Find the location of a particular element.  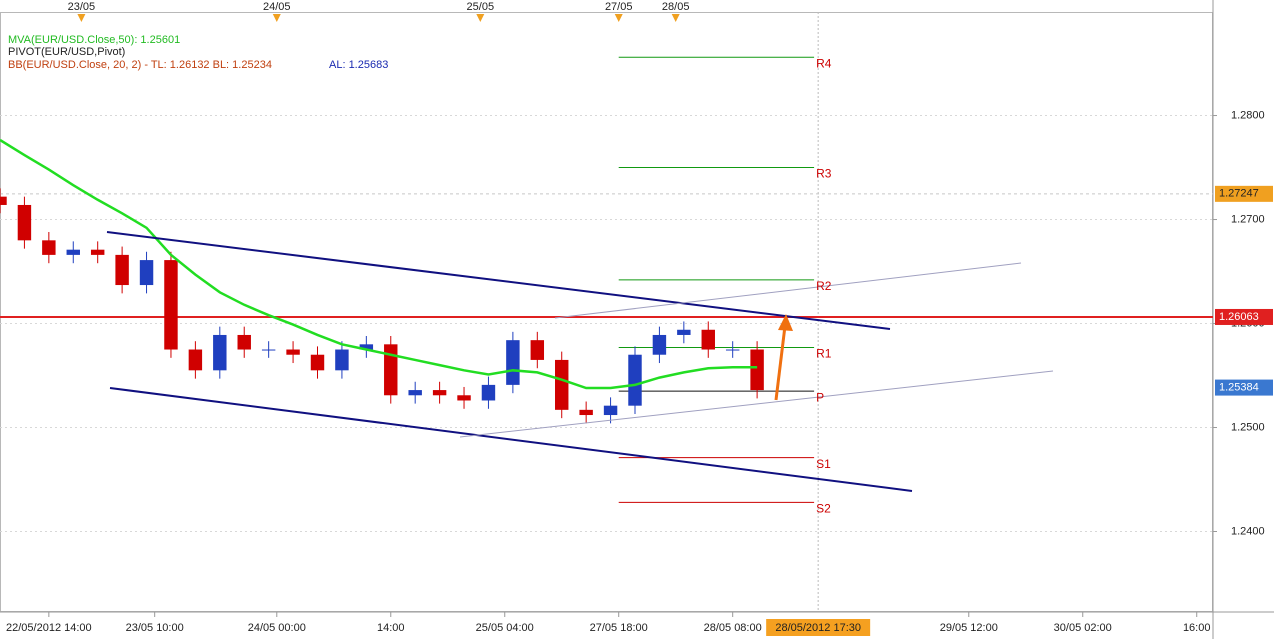

pivot-label: S2 is located at coordinates (823, 509).